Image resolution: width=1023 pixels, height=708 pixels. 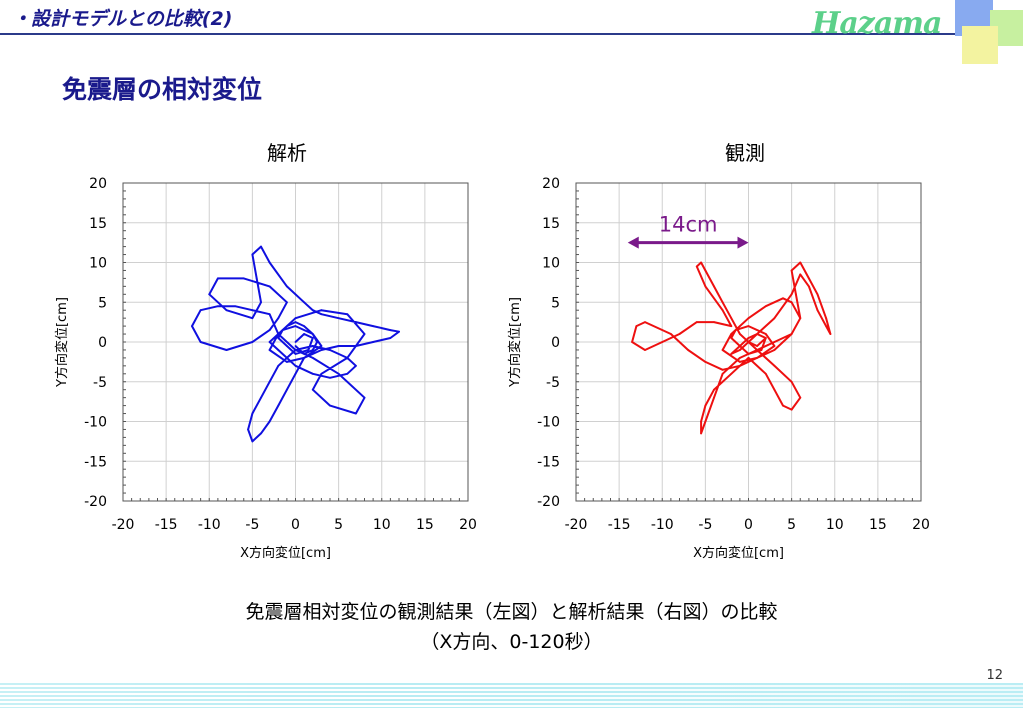 I want to click on y-tick-label: 10, so click(x=551, y=264).